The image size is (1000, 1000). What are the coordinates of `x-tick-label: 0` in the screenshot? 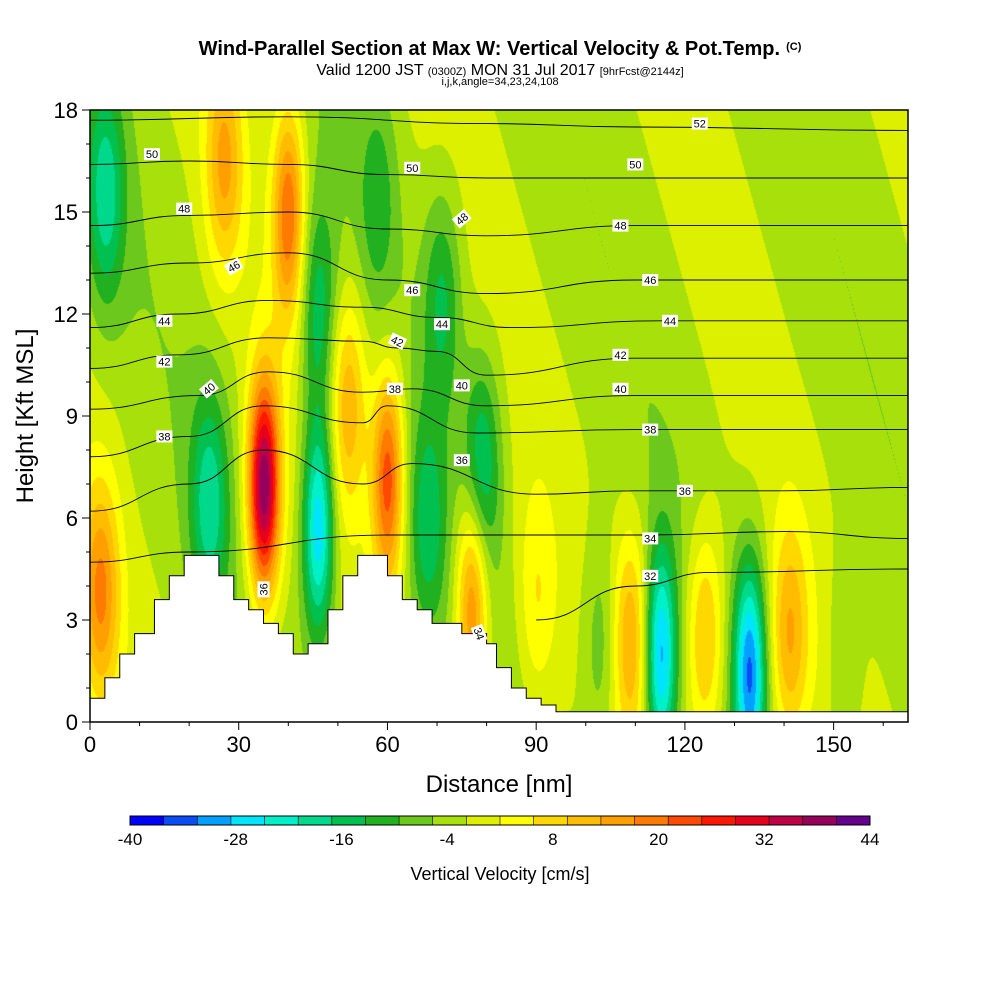 It's located at (90, 744).